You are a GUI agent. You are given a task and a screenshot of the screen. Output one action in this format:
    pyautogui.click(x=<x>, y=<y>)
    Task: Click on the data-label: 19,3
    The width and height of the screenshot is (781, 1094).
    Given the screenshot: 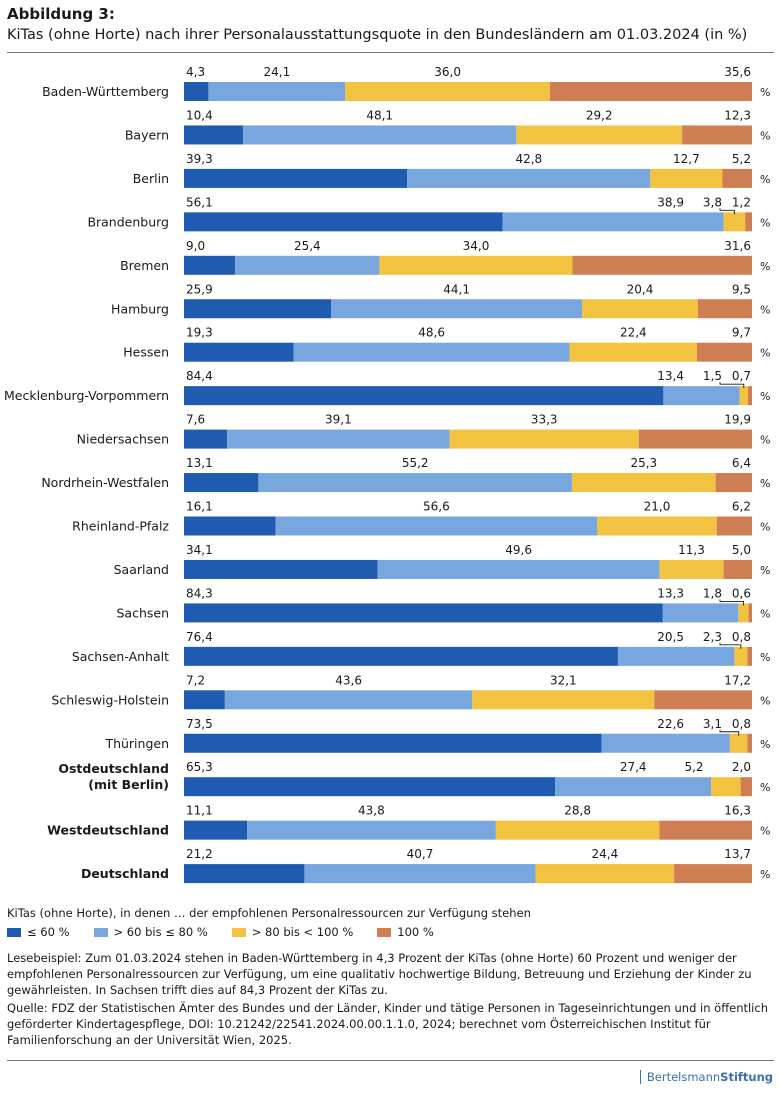 What is the action you would take?
    pyautogui.click(x=199, y=333)
    